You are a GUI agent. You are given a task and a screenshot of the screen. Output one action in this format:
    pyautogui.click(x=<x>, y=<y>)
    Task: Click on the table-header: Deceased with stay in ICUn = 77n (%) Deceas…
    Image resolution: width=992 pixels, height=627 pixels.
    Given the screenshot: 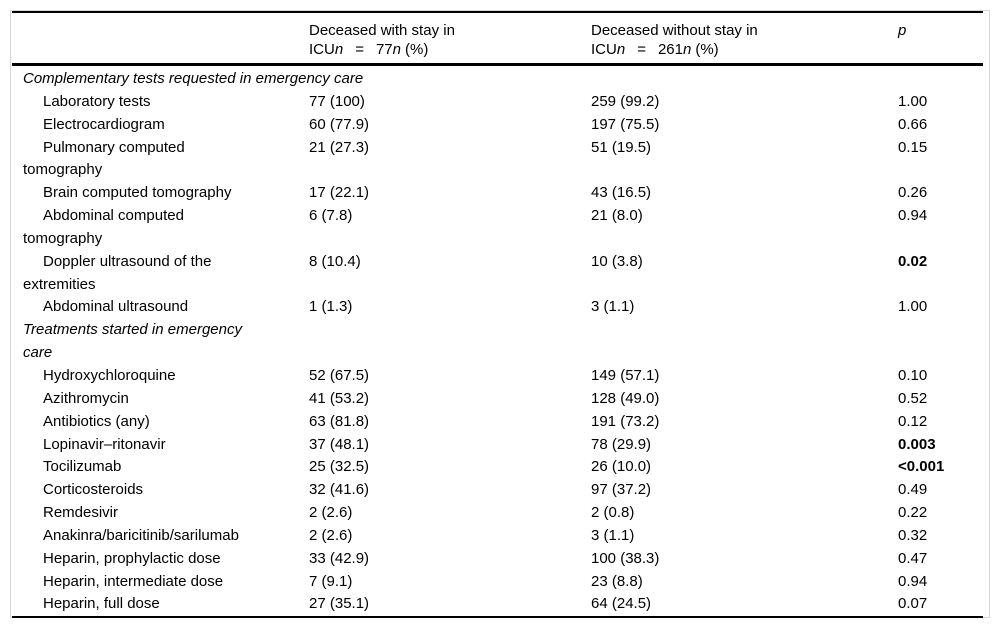 What is the action you would take?
    pyautogui.click(x=497, y=38)
    